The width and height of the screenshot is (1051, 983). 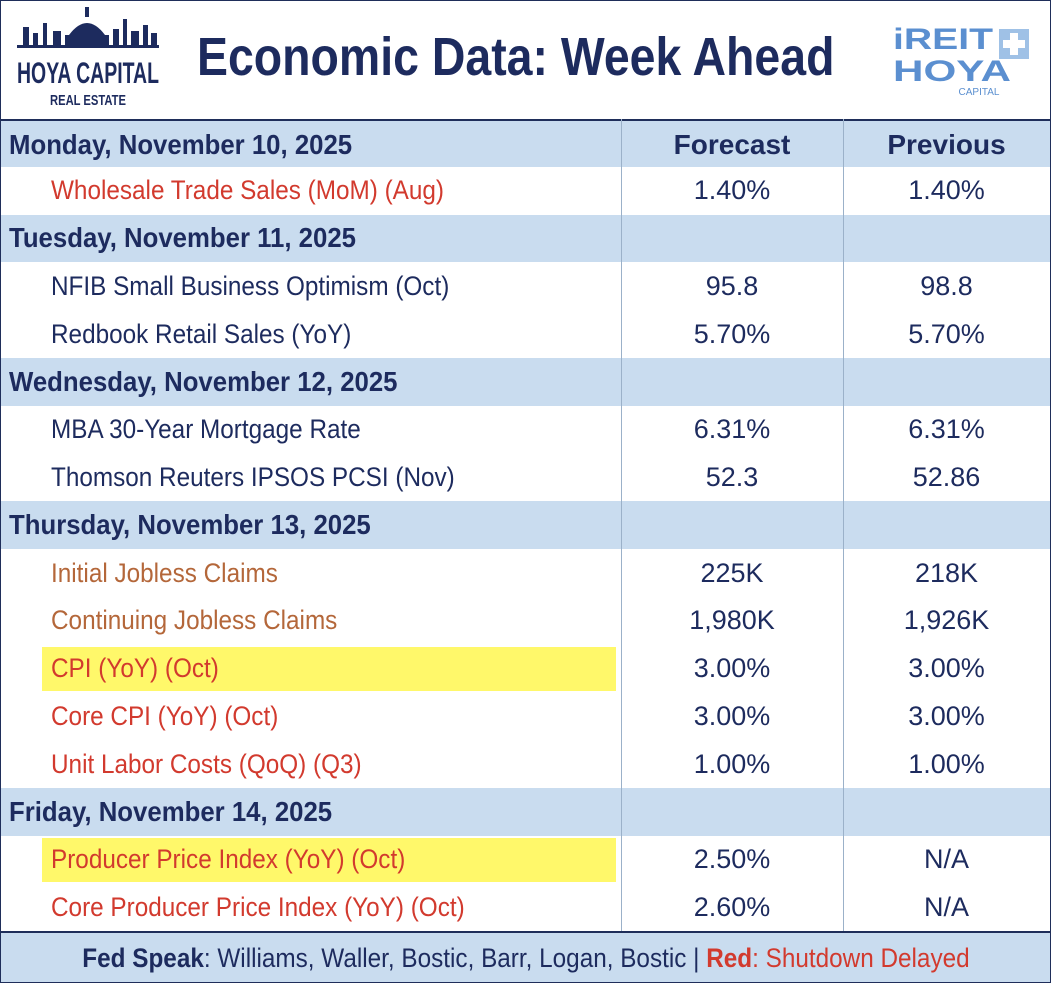 What do you see at coordinates (732, 907) in the screenshot?
I see `forecast-value: 2.60%` at bounding box center [732, 907].